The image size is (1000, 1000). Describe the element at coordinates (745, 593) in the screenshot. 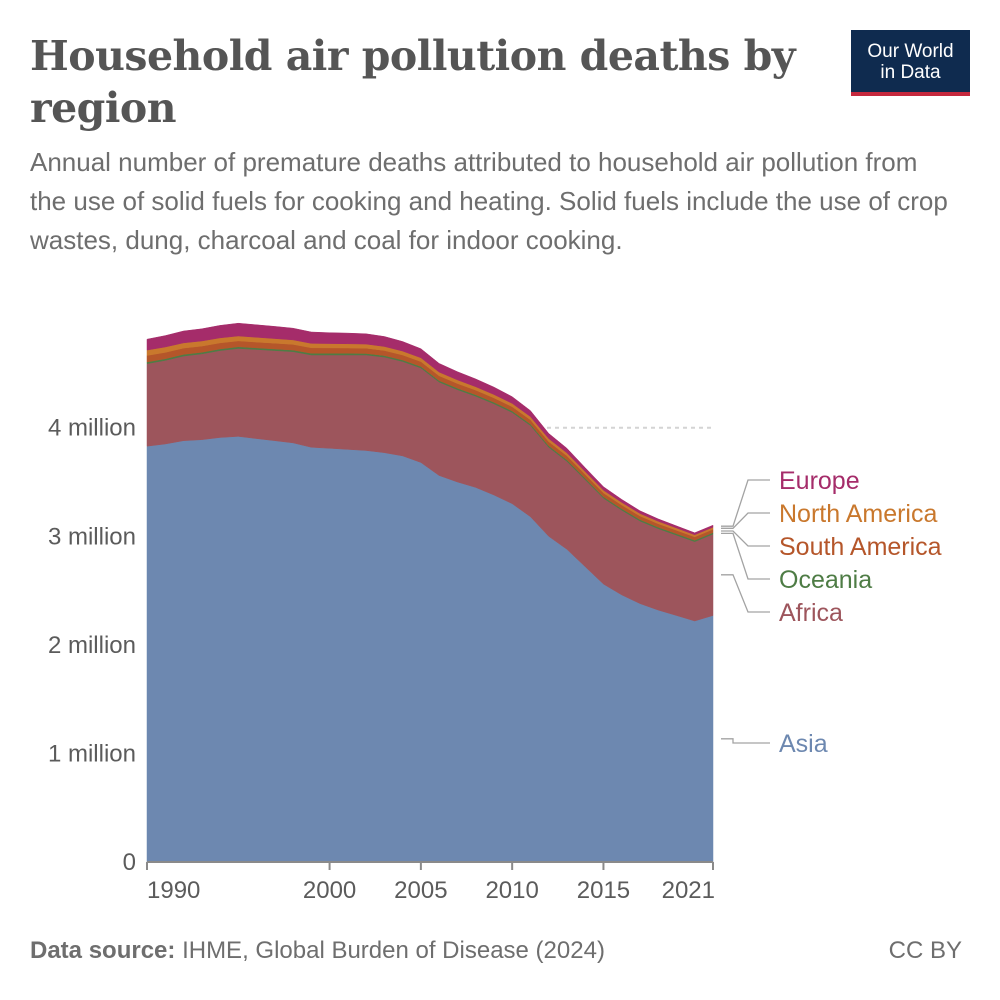

I see `legend-connector-africa` at that location.